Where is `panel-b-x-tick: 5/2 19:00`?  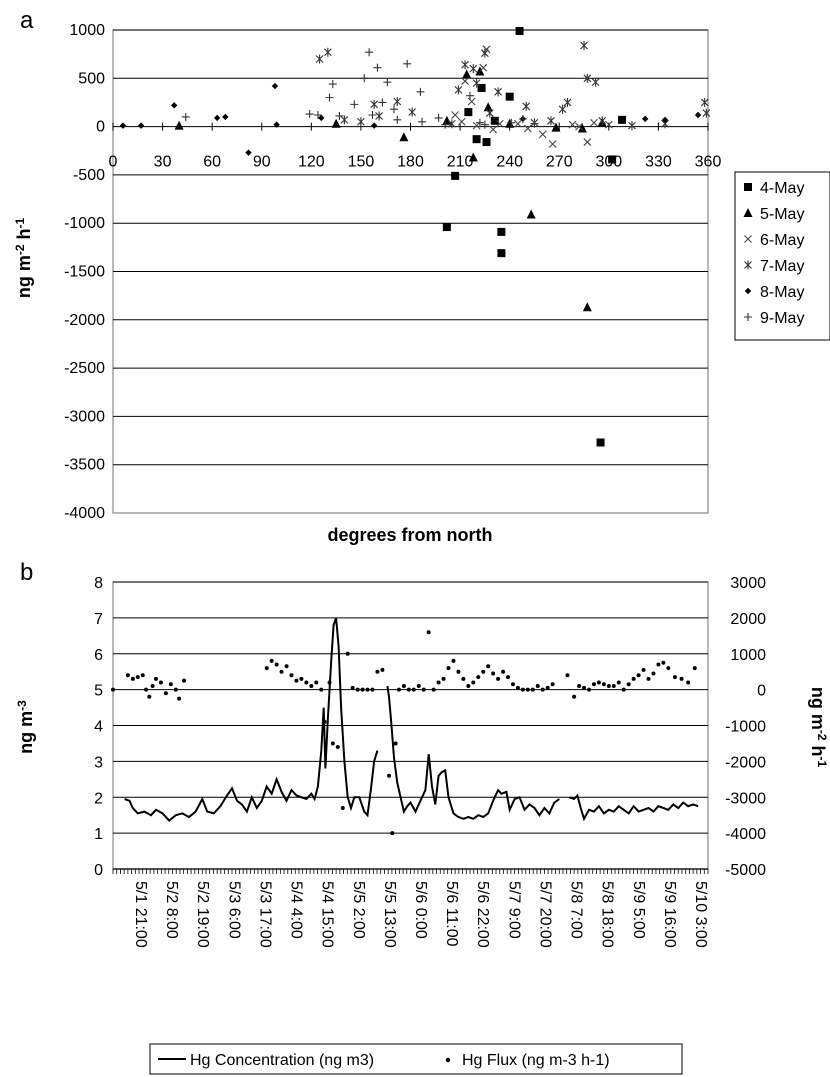 panel-b-x-tick: 5/2 19:00 is located at coordinates (202, 914).